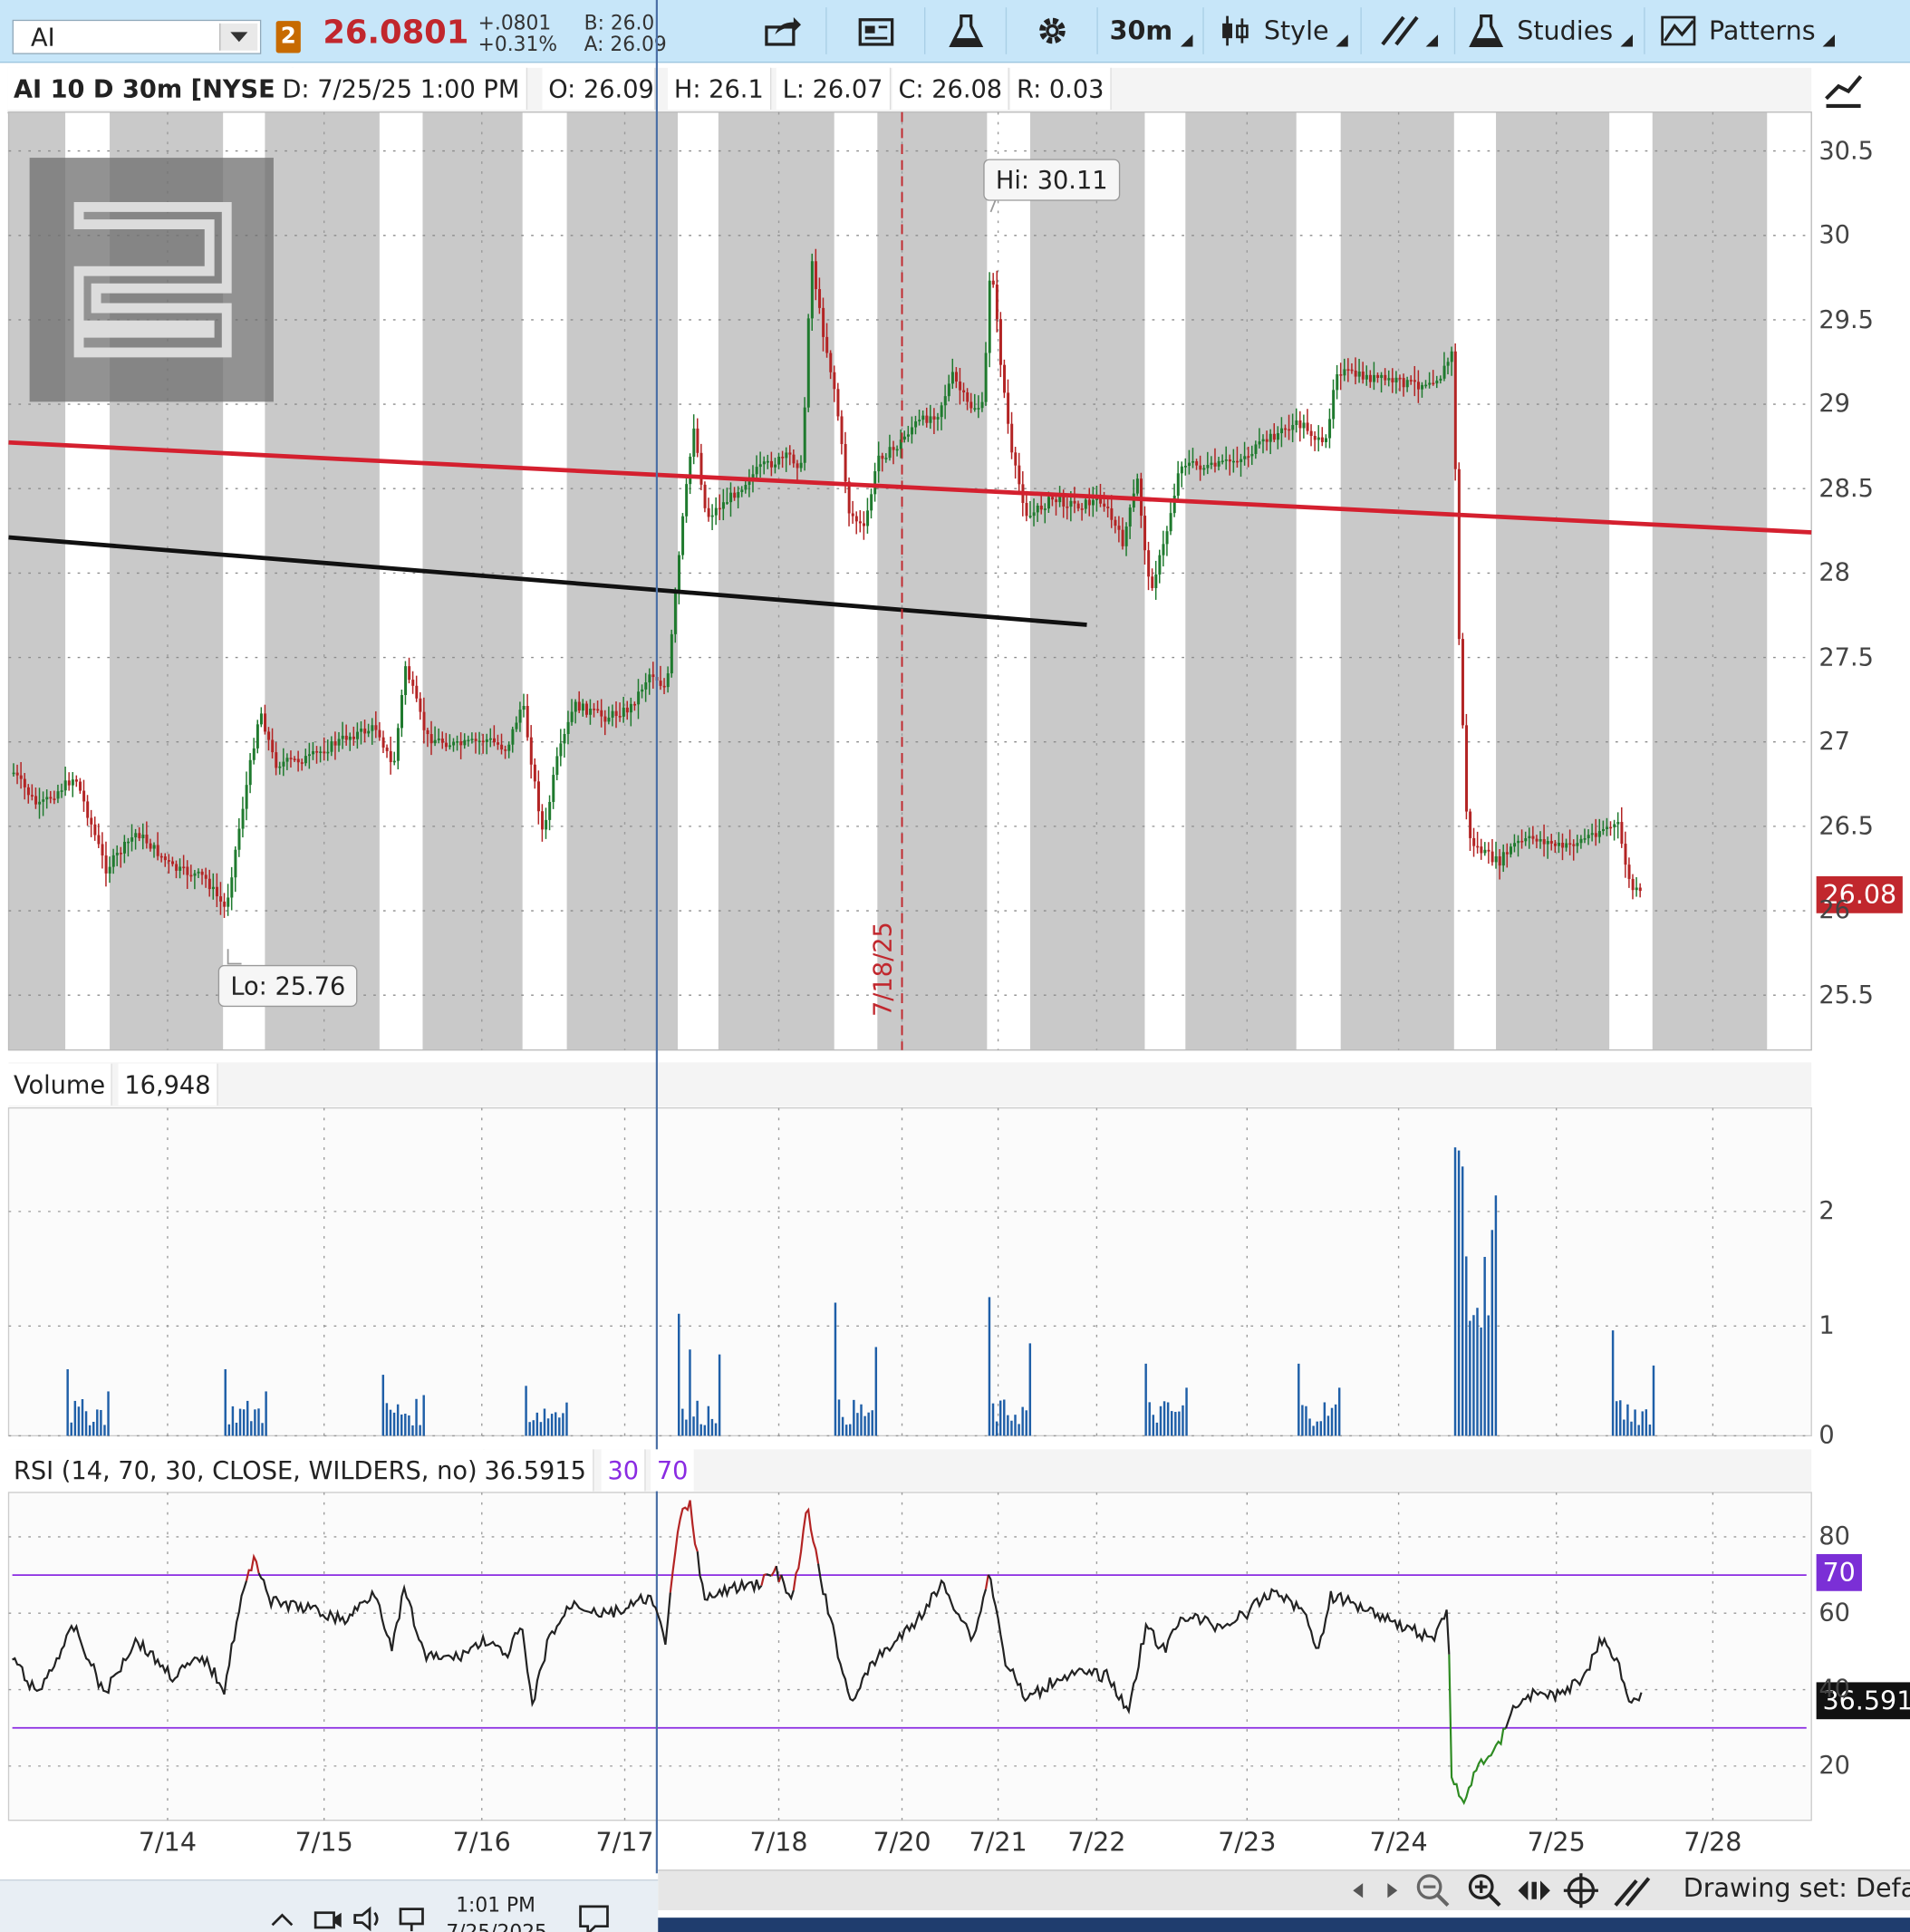 This screenshot has width=1910, height=1932. What do you see at coordinates (1151, 31) in the screenshot?
I see `timeframe-button: 30m` at bounding box center [1151, 31].